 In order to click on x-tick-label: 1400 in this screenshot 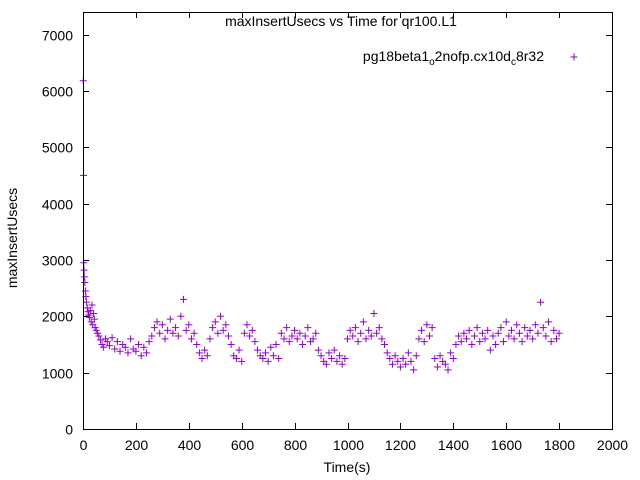, I will do `click(453, 445)`.